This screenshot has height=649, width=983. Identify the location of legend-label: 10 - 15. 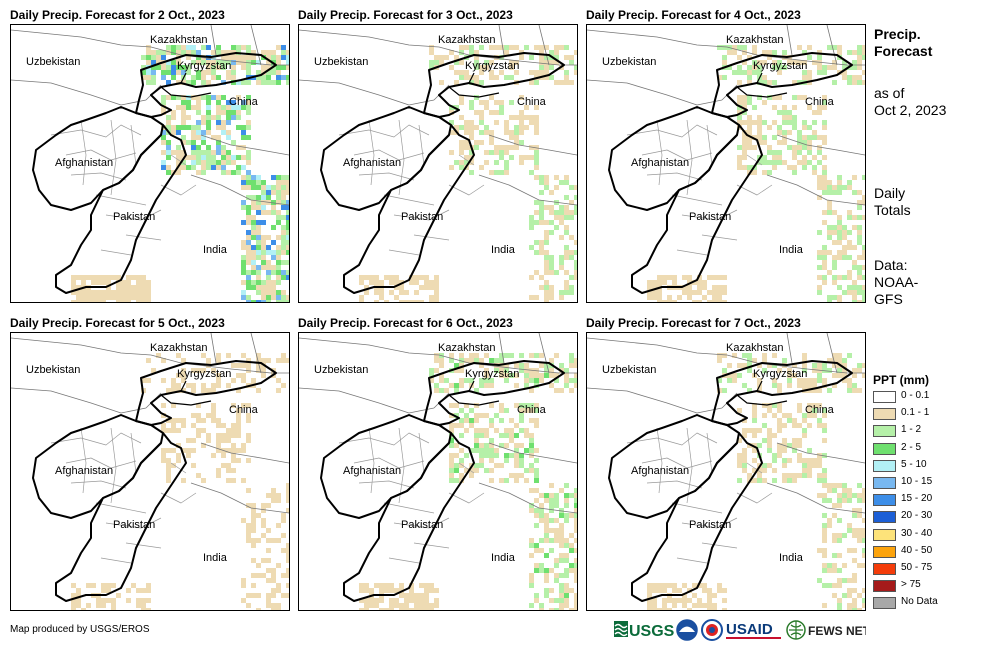
(917, 481).